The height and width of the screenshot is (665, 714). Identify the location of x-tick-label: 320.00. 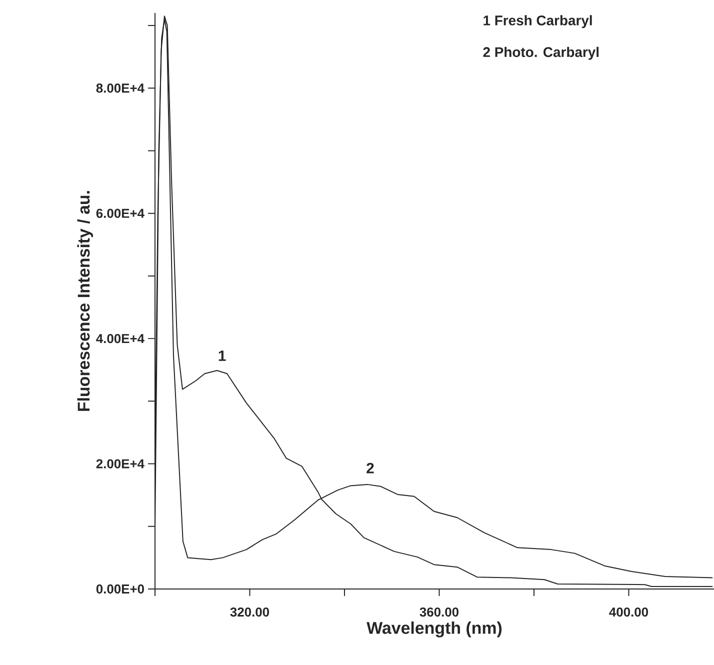
(250, 612).